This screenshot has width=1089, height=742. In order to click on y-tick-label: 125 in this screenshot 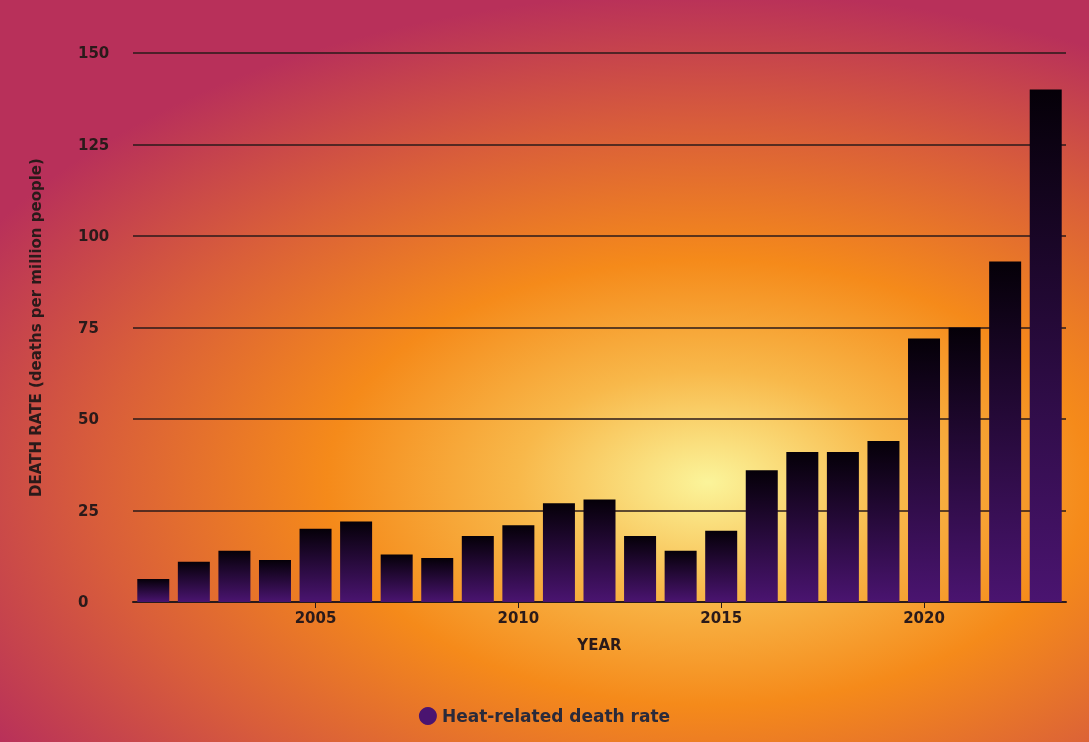, I will do `click(94, 144)`.